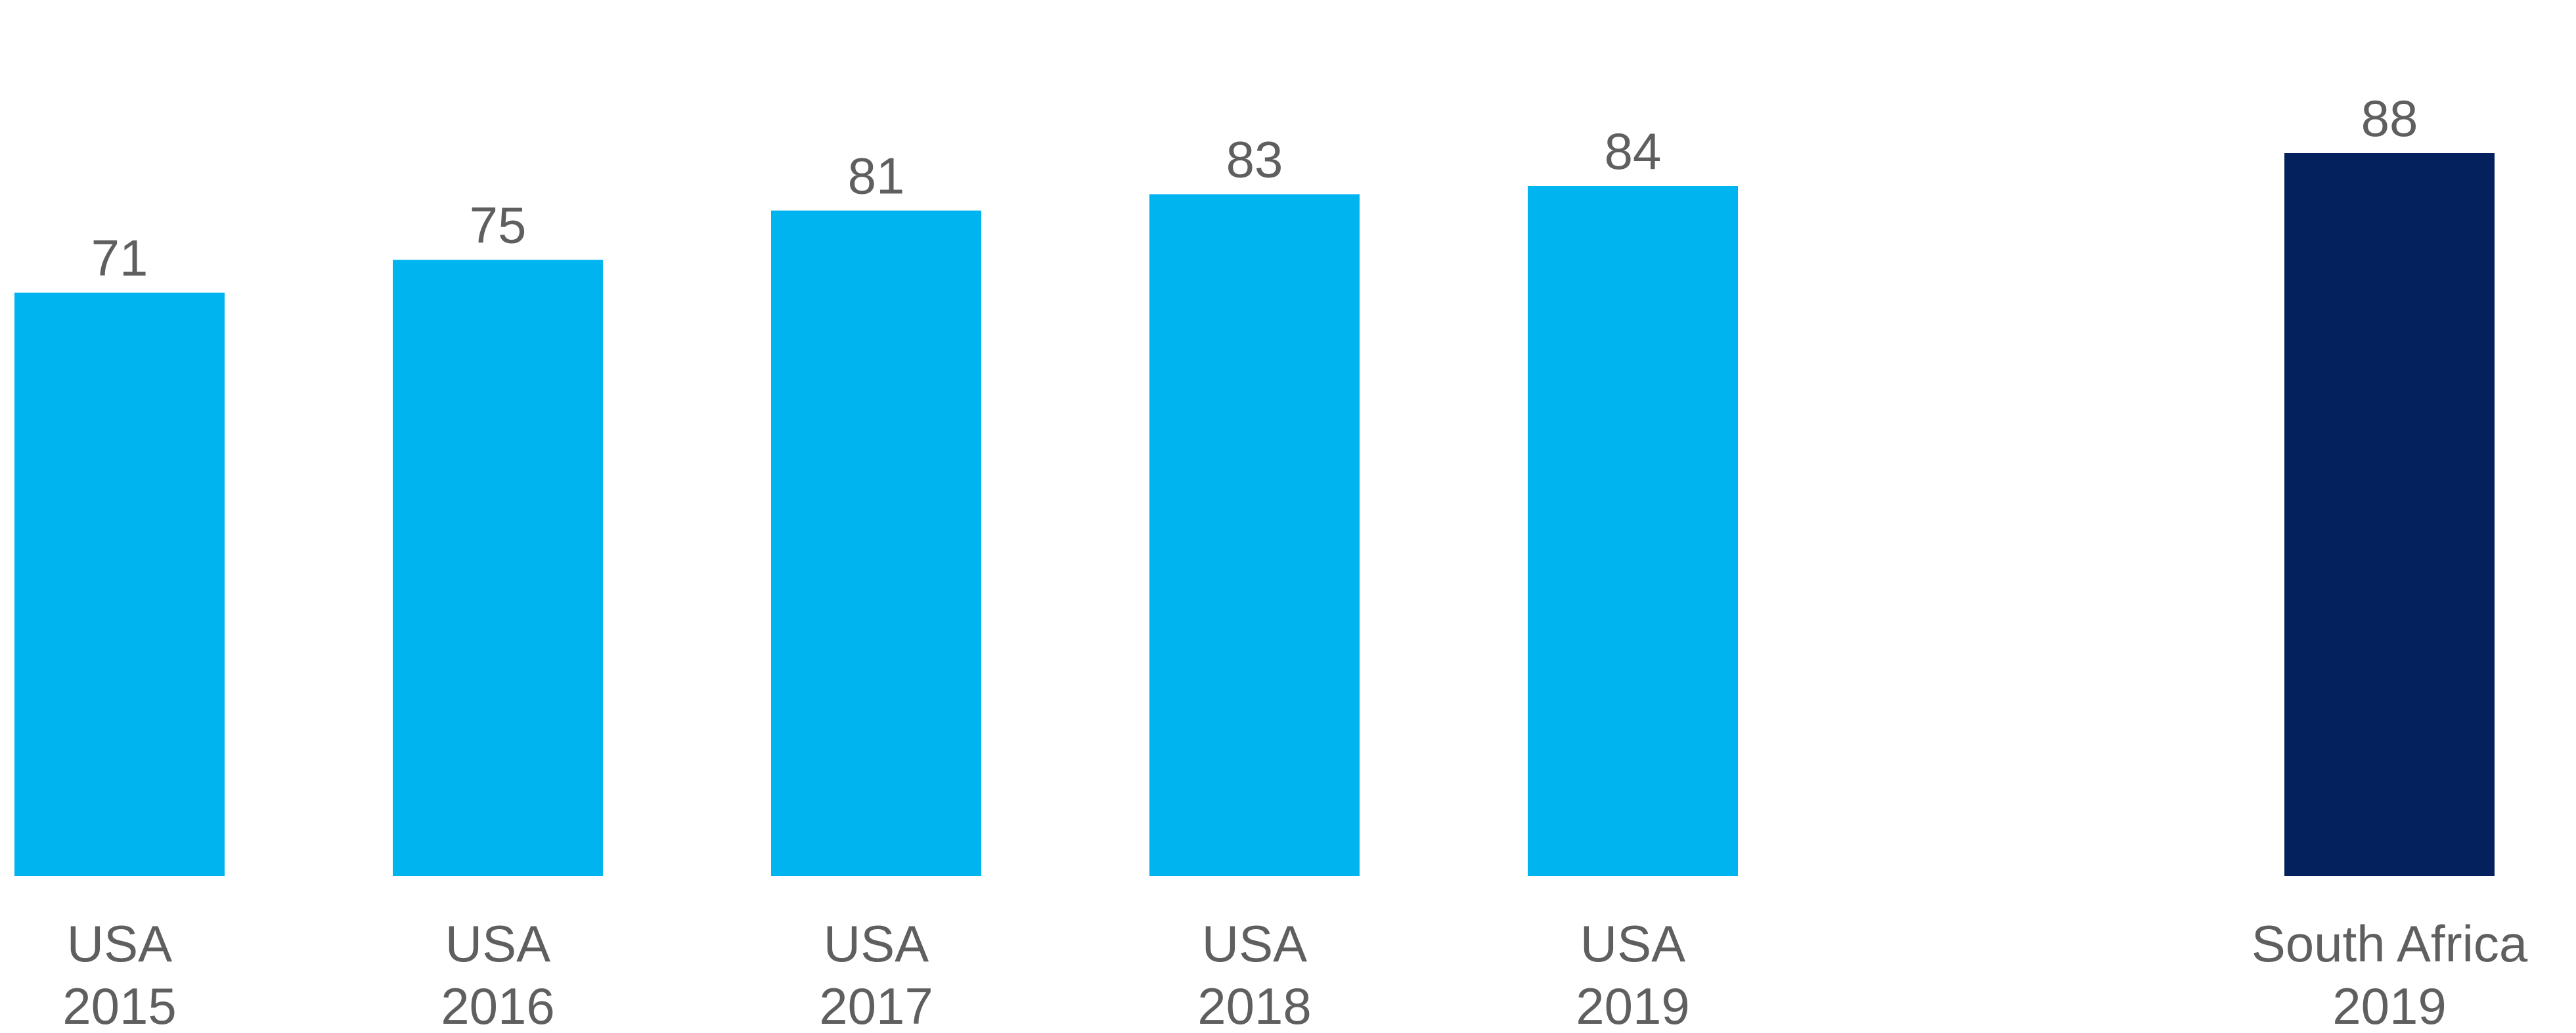 The height and width of the screenshot is (1033, 2576). I want to click on value-label: 88, so click(2389, 118).